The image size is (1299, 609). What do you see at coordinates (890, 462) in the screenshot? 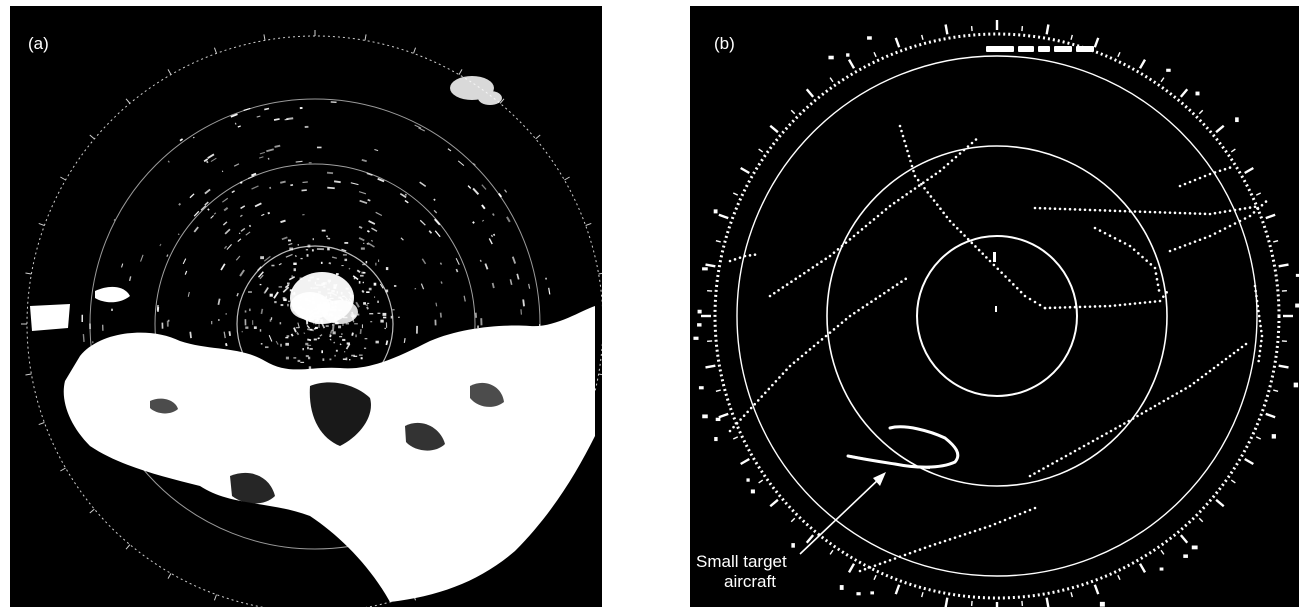
I see `small-target-track-b` at bounding box center [890, 462].